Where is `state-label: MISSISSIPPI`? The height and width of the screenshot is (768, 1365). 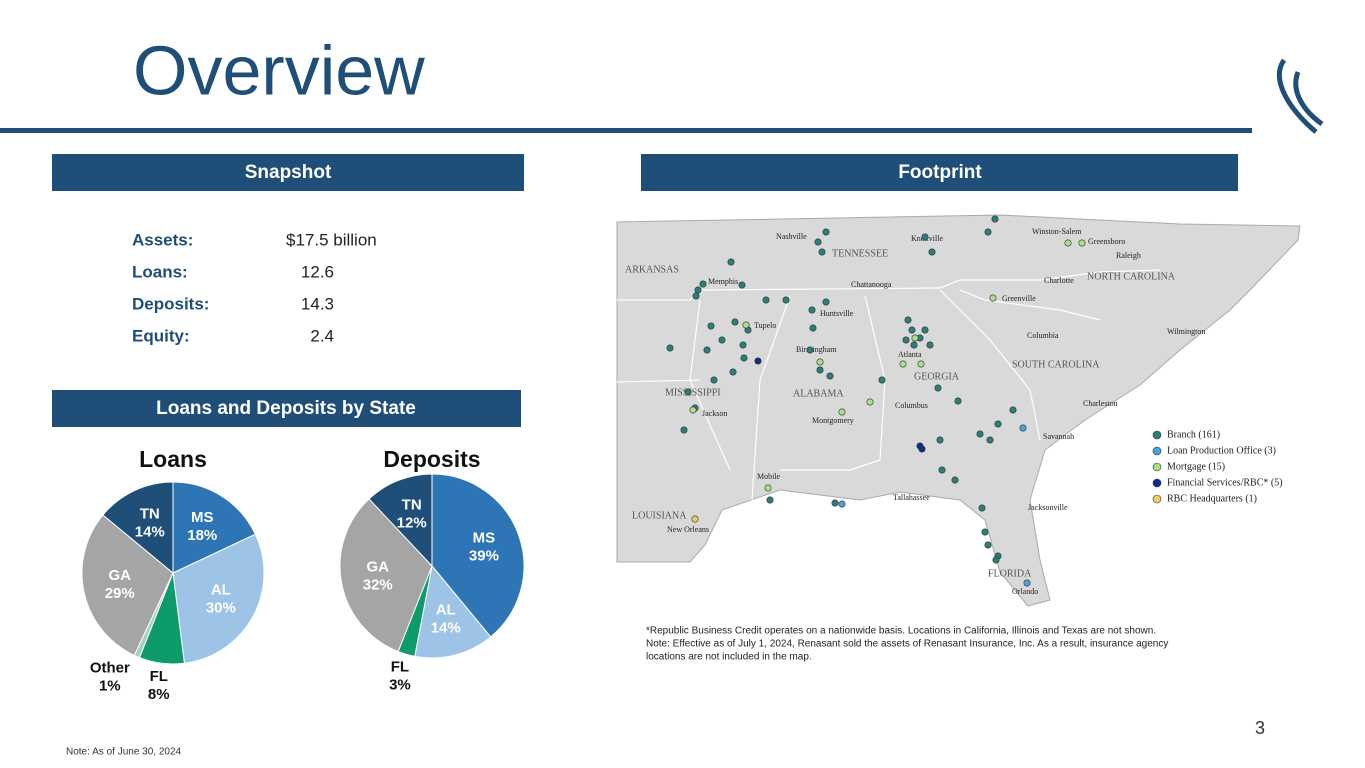 state-label: MISSISSIPPI is located at coordinates (693, 392).